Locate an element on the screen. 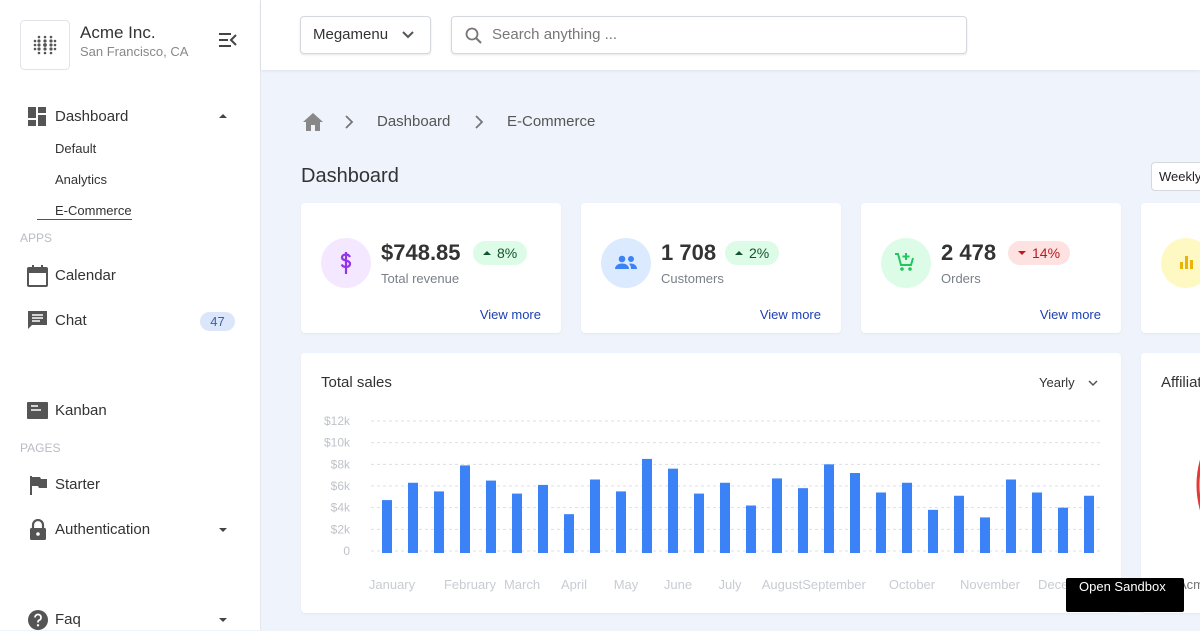 The image size is (1200, 631). x-tick-label: May is located at coordinates (626, 584).